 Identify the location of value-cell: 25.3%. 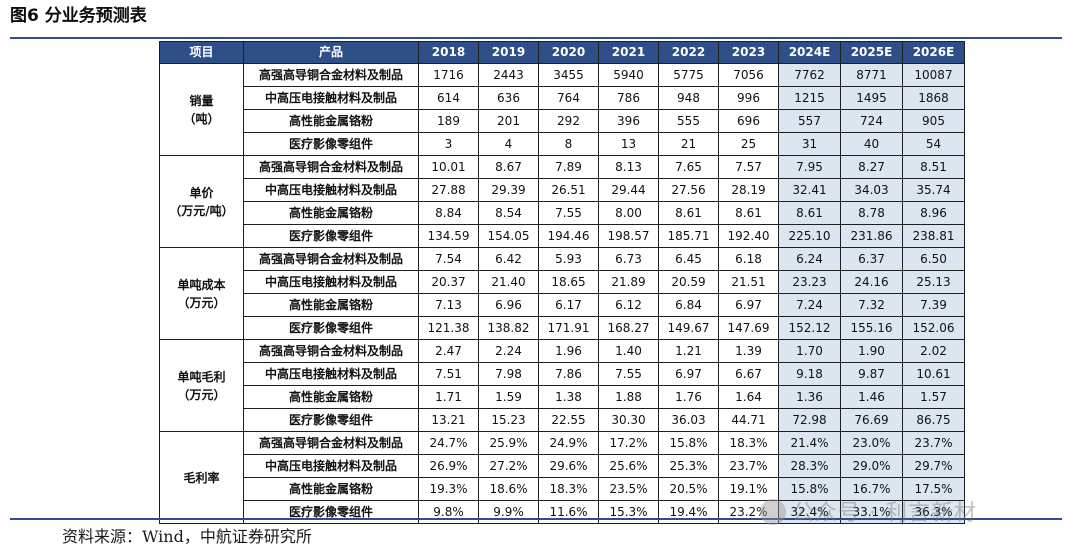
(688, 466).